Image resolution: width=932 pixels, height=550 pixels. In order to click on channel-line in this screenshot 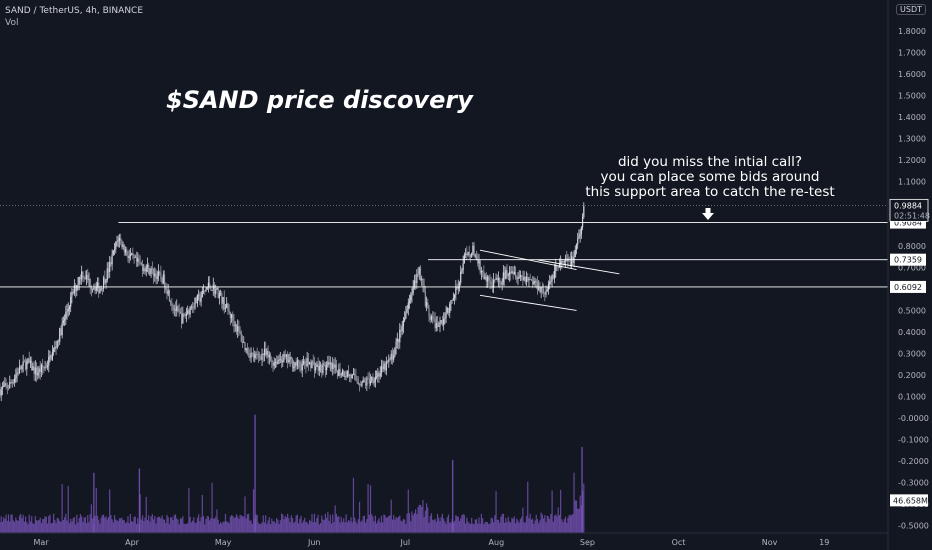, I will do `click(578, 267)`.